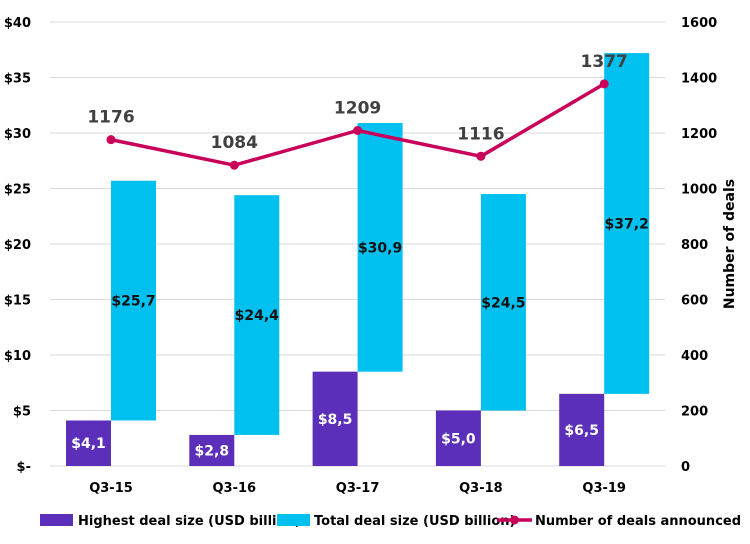 This screenshot has width=750, height=544. I want to click on legend-item-total: Total deal size (USD billion), so click(396, 521).